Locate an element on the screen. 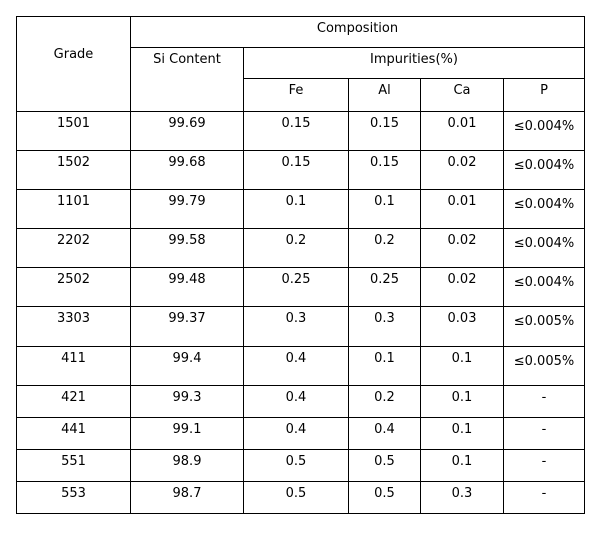 The image size is (605, 533). table-row: 1101 99.79 0.1 0.1 0.01 ≤0.004% is located at coordinates (300, 209).